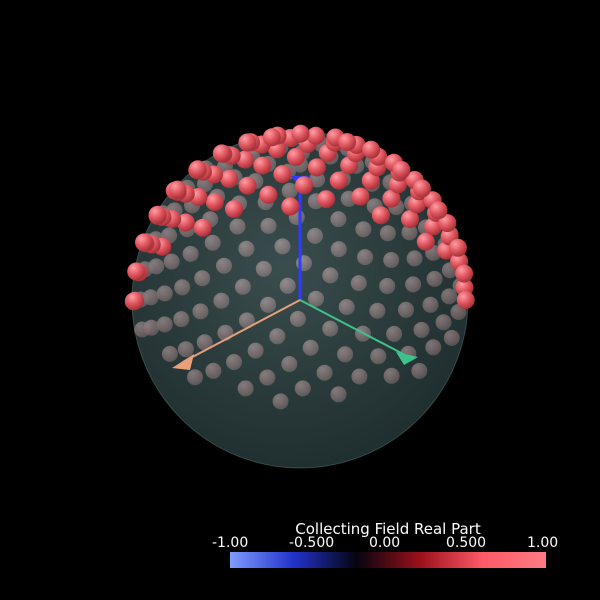 Image resolution: width=600 pixels, height=600 pixels. What do you see at coordinates (352, 327) in the screenshot?
I see `y-axis-line` at bounding box center [352, 327].